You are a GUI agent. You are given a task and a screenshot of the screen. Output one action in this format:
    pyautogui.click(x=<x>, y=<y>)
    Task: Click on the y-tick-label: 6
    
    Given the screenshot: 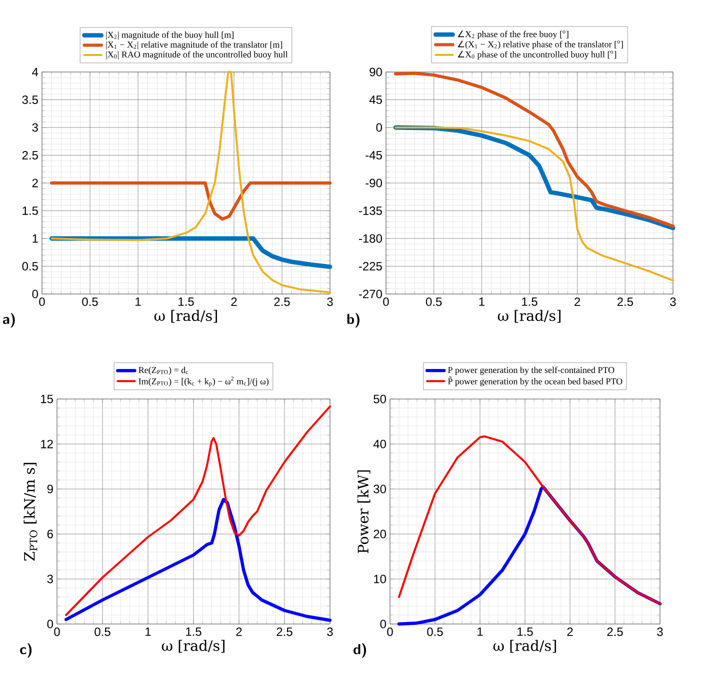 What is the action you would take?
    pyautogui.click(x=50, y=534)
    